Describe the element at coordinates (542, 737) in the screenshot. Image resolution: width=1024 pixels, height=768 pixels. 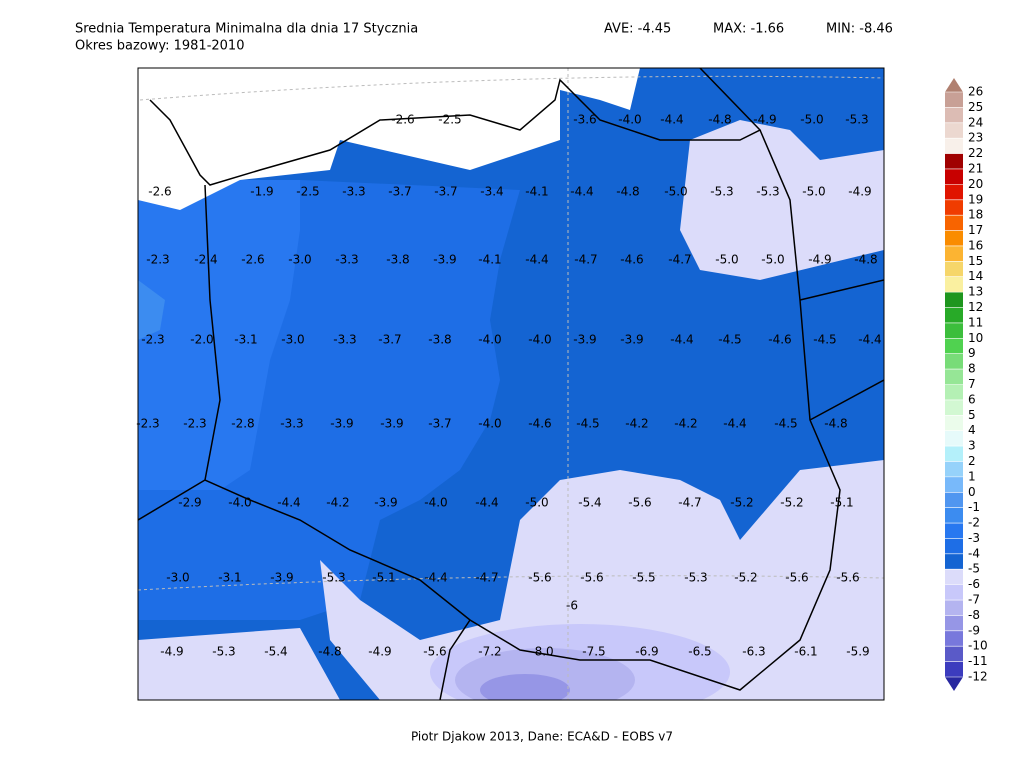
I see `footer: Piotr Djakow 2013, Dane: ECA&D - EOBS v7` at that location.